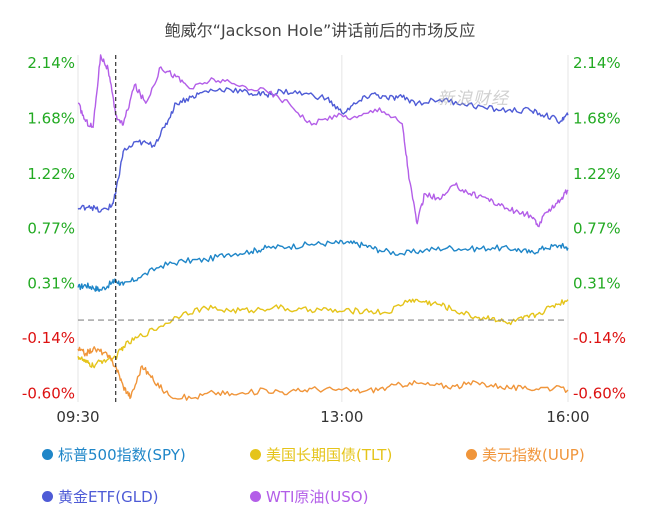 The width and height of the screenshot is (655, 522). Describe the element at coordinates (48, 393) in the screenshot. I see `y-tick-label-left: -0.60%` at that location.